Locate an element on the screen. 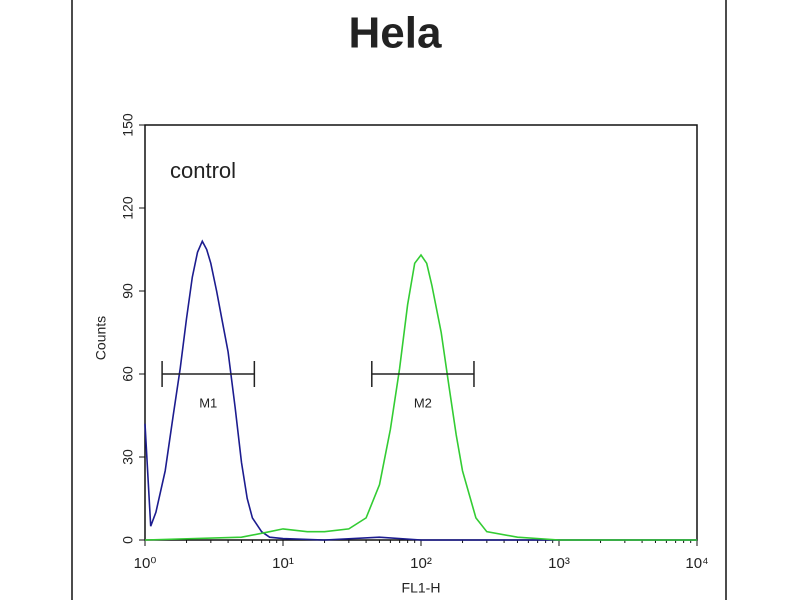  x-tick-label: 10² is located at coordinates (421, 563).